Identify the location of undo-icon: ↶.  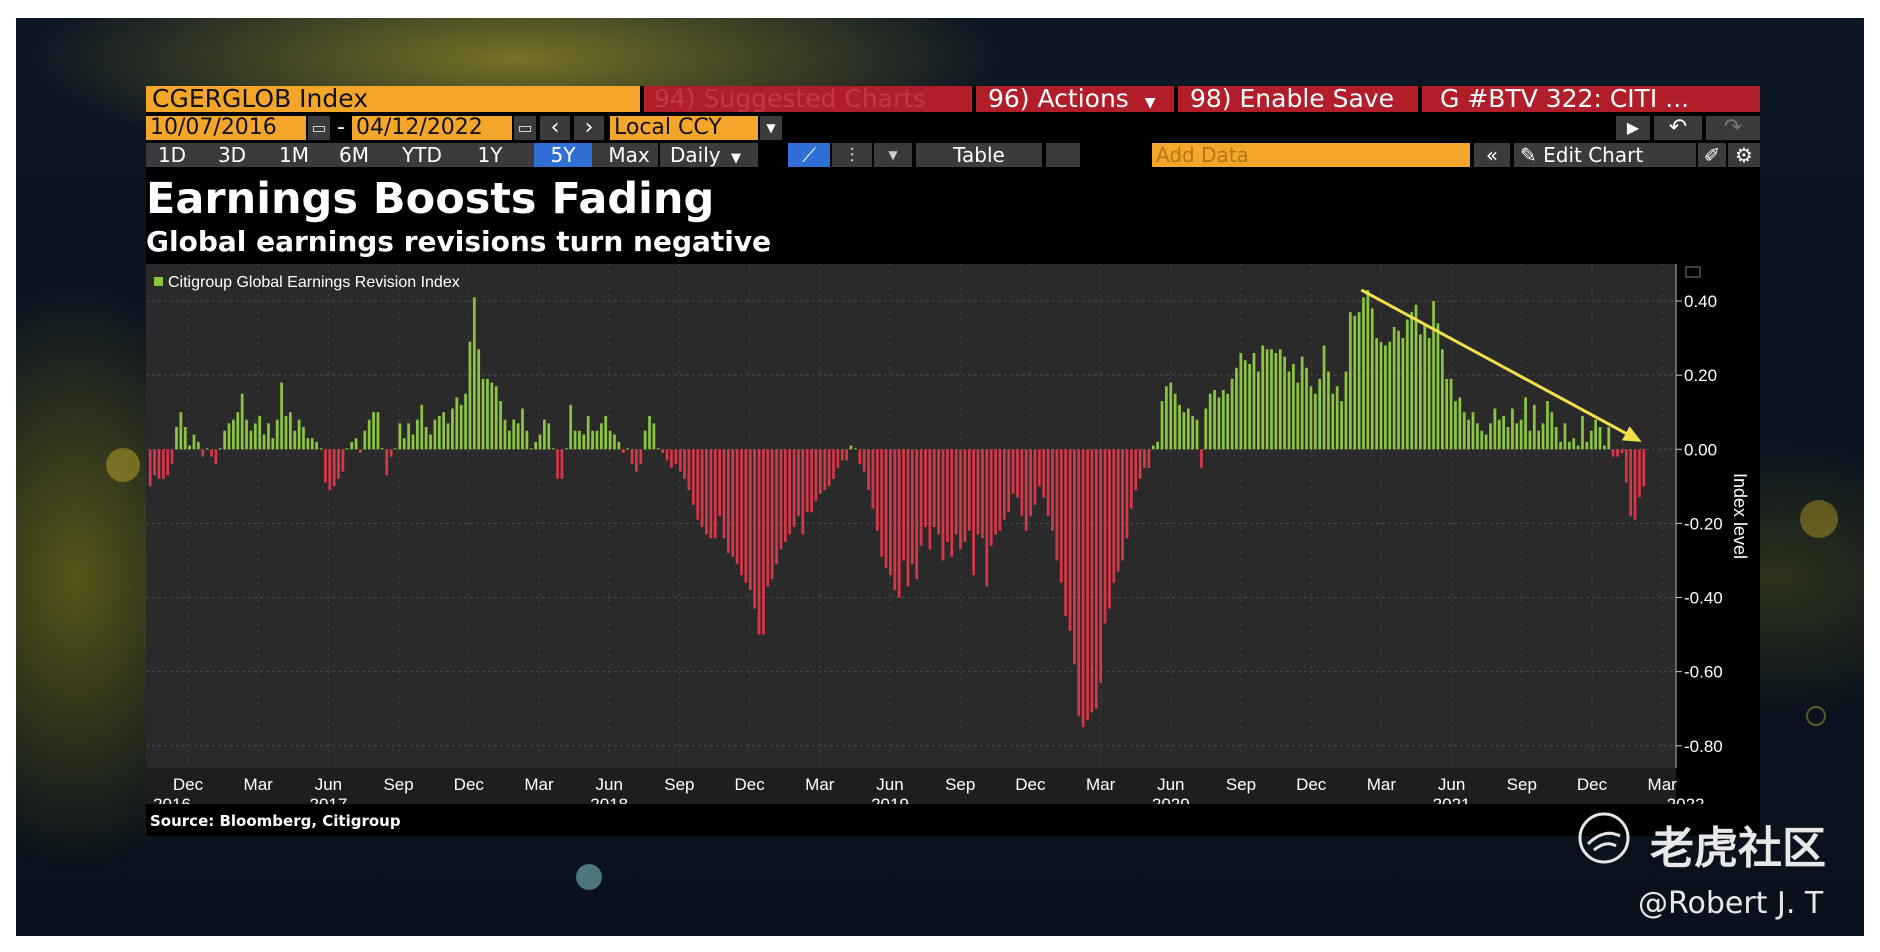
(1678, 128).